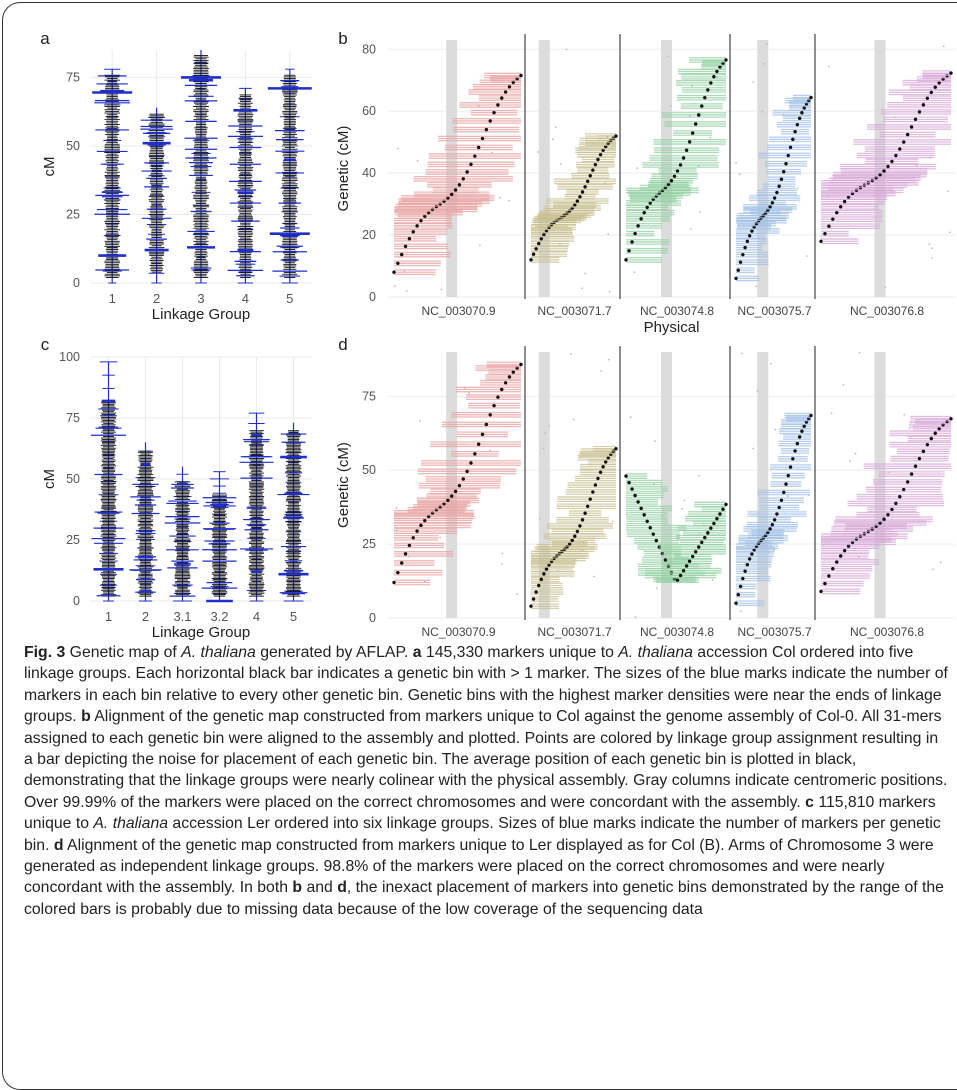  What do you see at coordinates (289, 298) in the screenshot?
I see `x-tick-label: 5` at bounding box center [289, 298].